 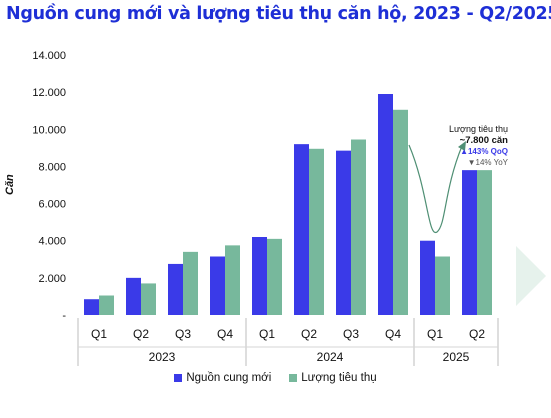 I want to click on legend-item-absorption: Lượng tiêu thụ, so click(x=333, y=378).